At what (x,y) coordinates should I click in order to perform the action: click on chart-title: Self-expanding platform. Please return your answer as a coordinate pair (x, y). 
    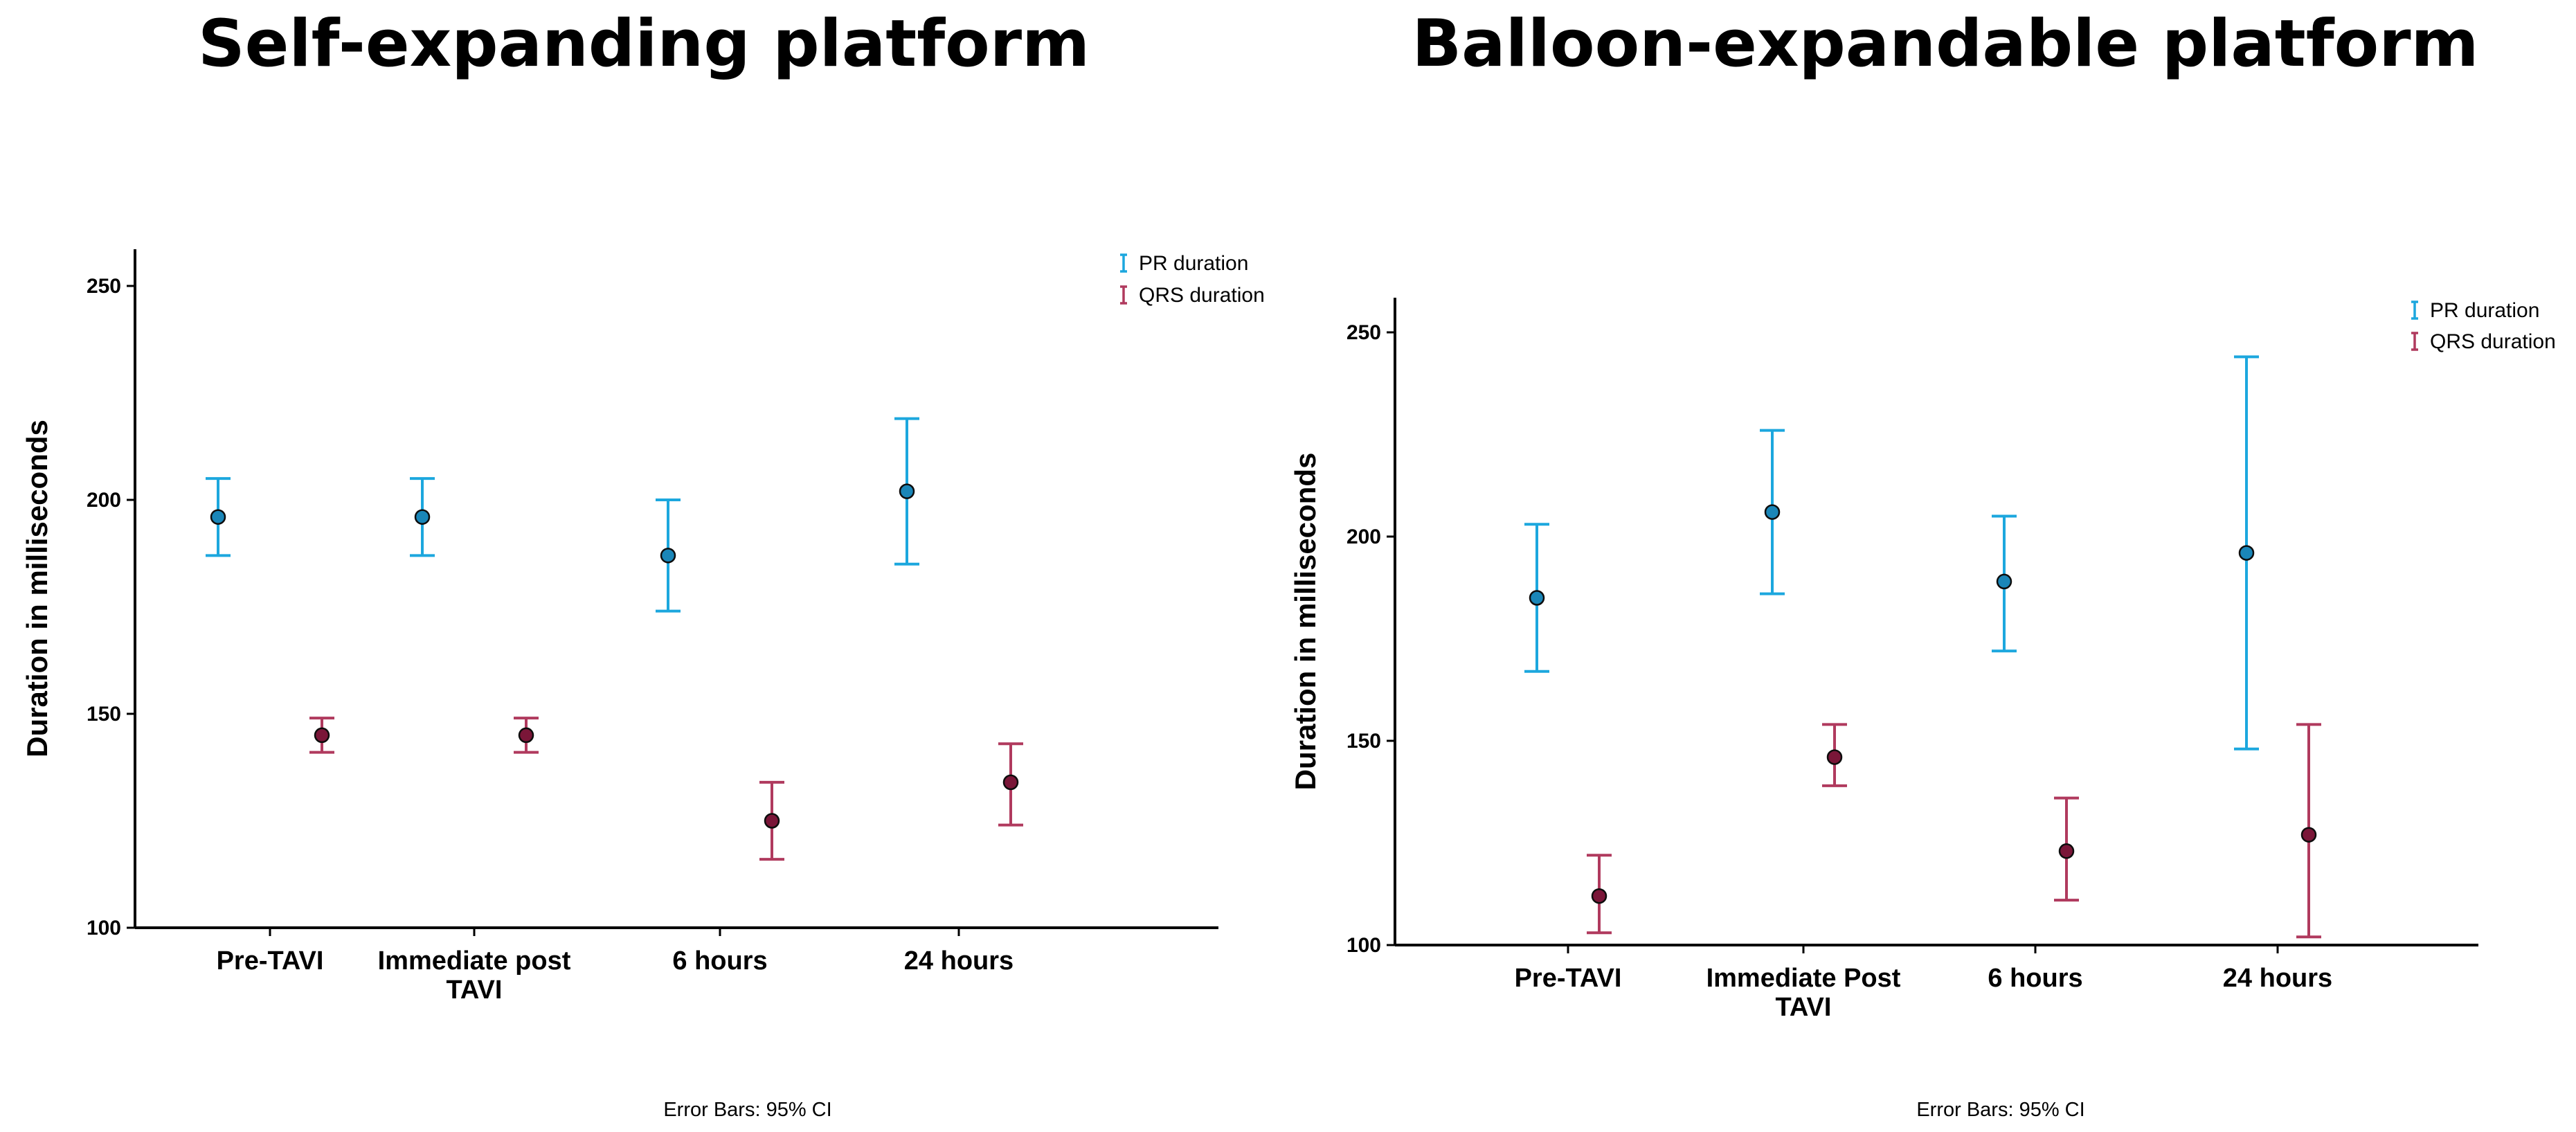
    Looking at the image, I should click on (644, 44).